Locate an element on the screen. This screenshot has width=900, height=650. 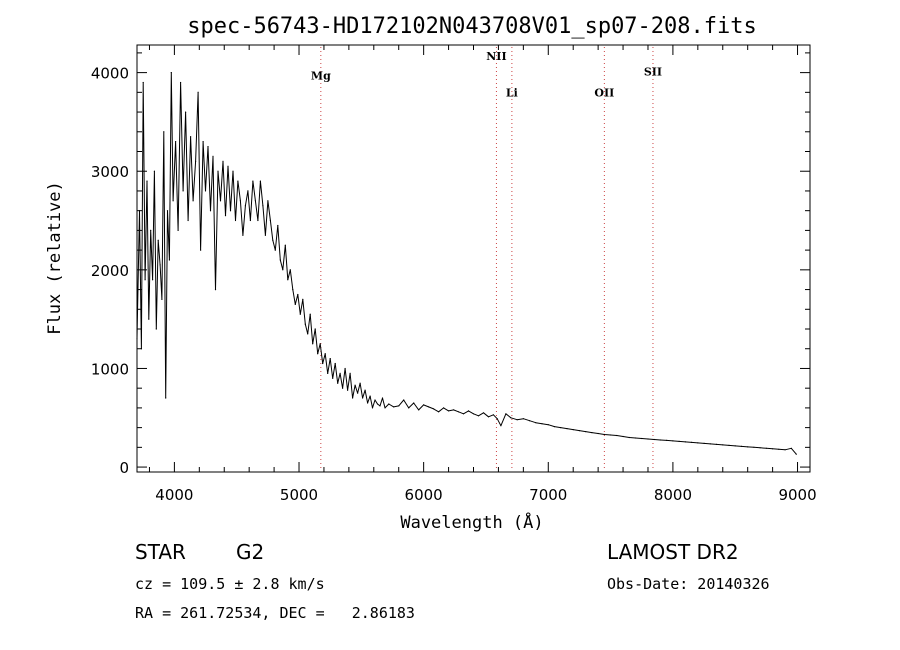
y-tick-label: 2000 is located at coordinates (110, 271).